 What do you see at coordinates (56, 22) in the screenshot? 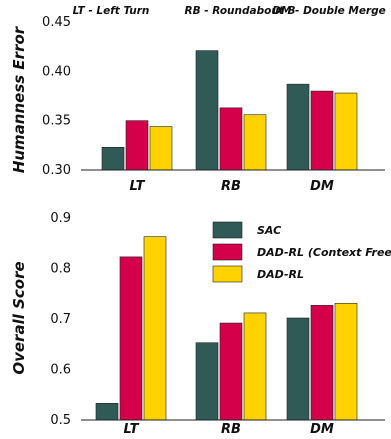
I see `y-tick-label: 0.45` at bounding box center [56, 22].